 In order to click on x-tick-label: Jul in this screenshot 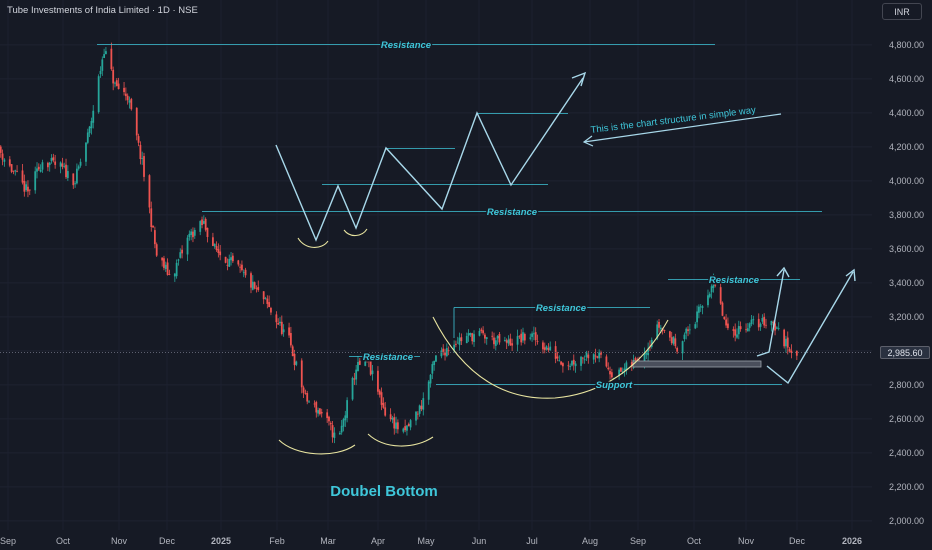, I will do `click(532, 541)`.